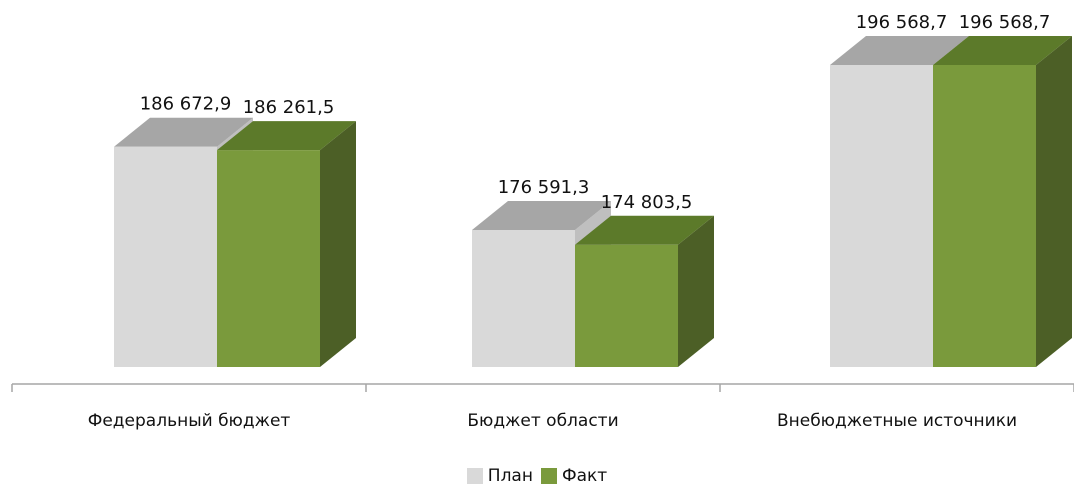 The height and width of the screenshot is (487, 1074). I want to click on bar-fact-1: 174 803,5, so click(644, 279).